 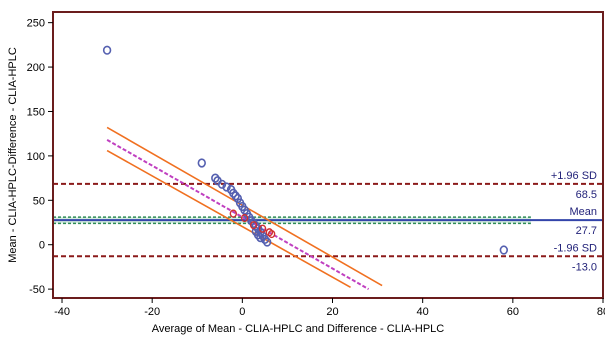 What do you see at coordinates (36, 157) in the screenshot?
I see `y-tick-label: 100` at bounding box center [36, 157].